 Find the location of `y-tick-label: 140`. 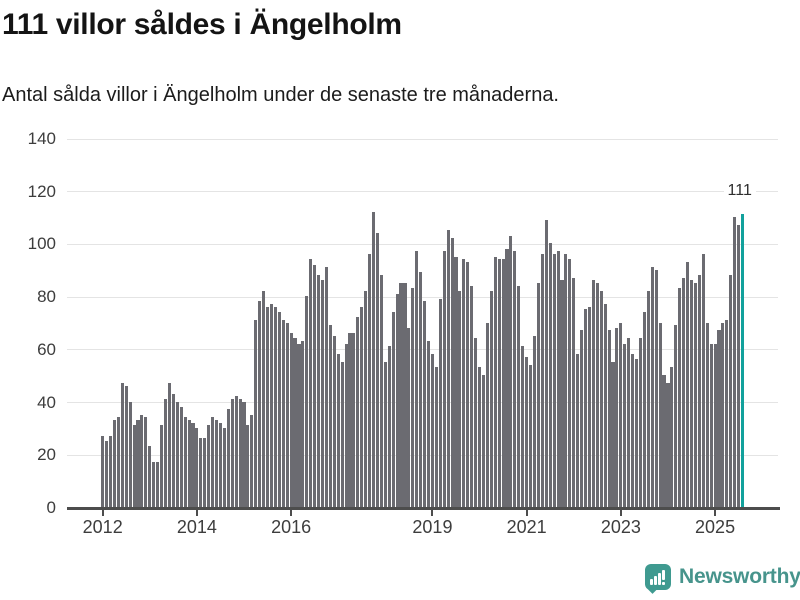

y-tick-label: 140 is located at coordinates (41, 138).